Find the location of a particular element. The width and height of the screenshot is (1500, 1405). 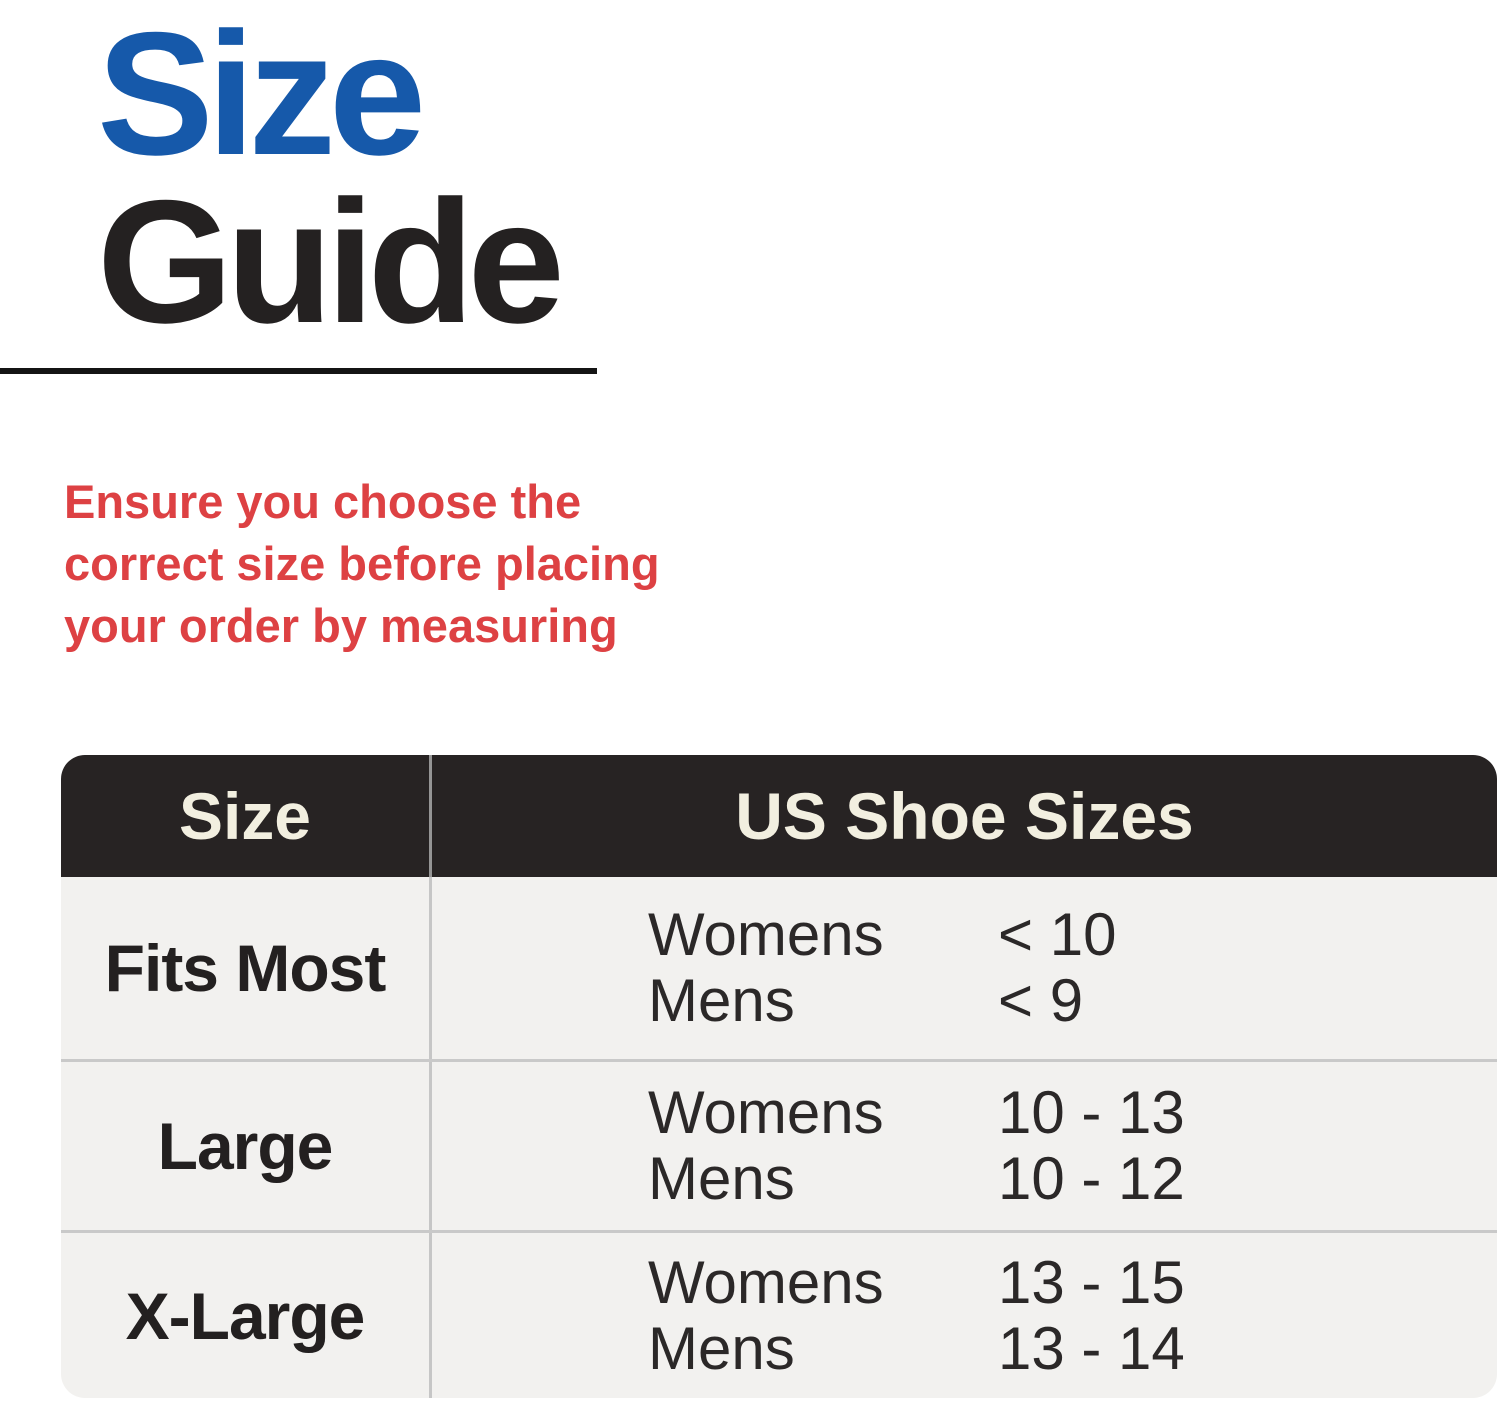

womens-entry: Womens 13 - 15 is located at coordinates (1072, 1282).